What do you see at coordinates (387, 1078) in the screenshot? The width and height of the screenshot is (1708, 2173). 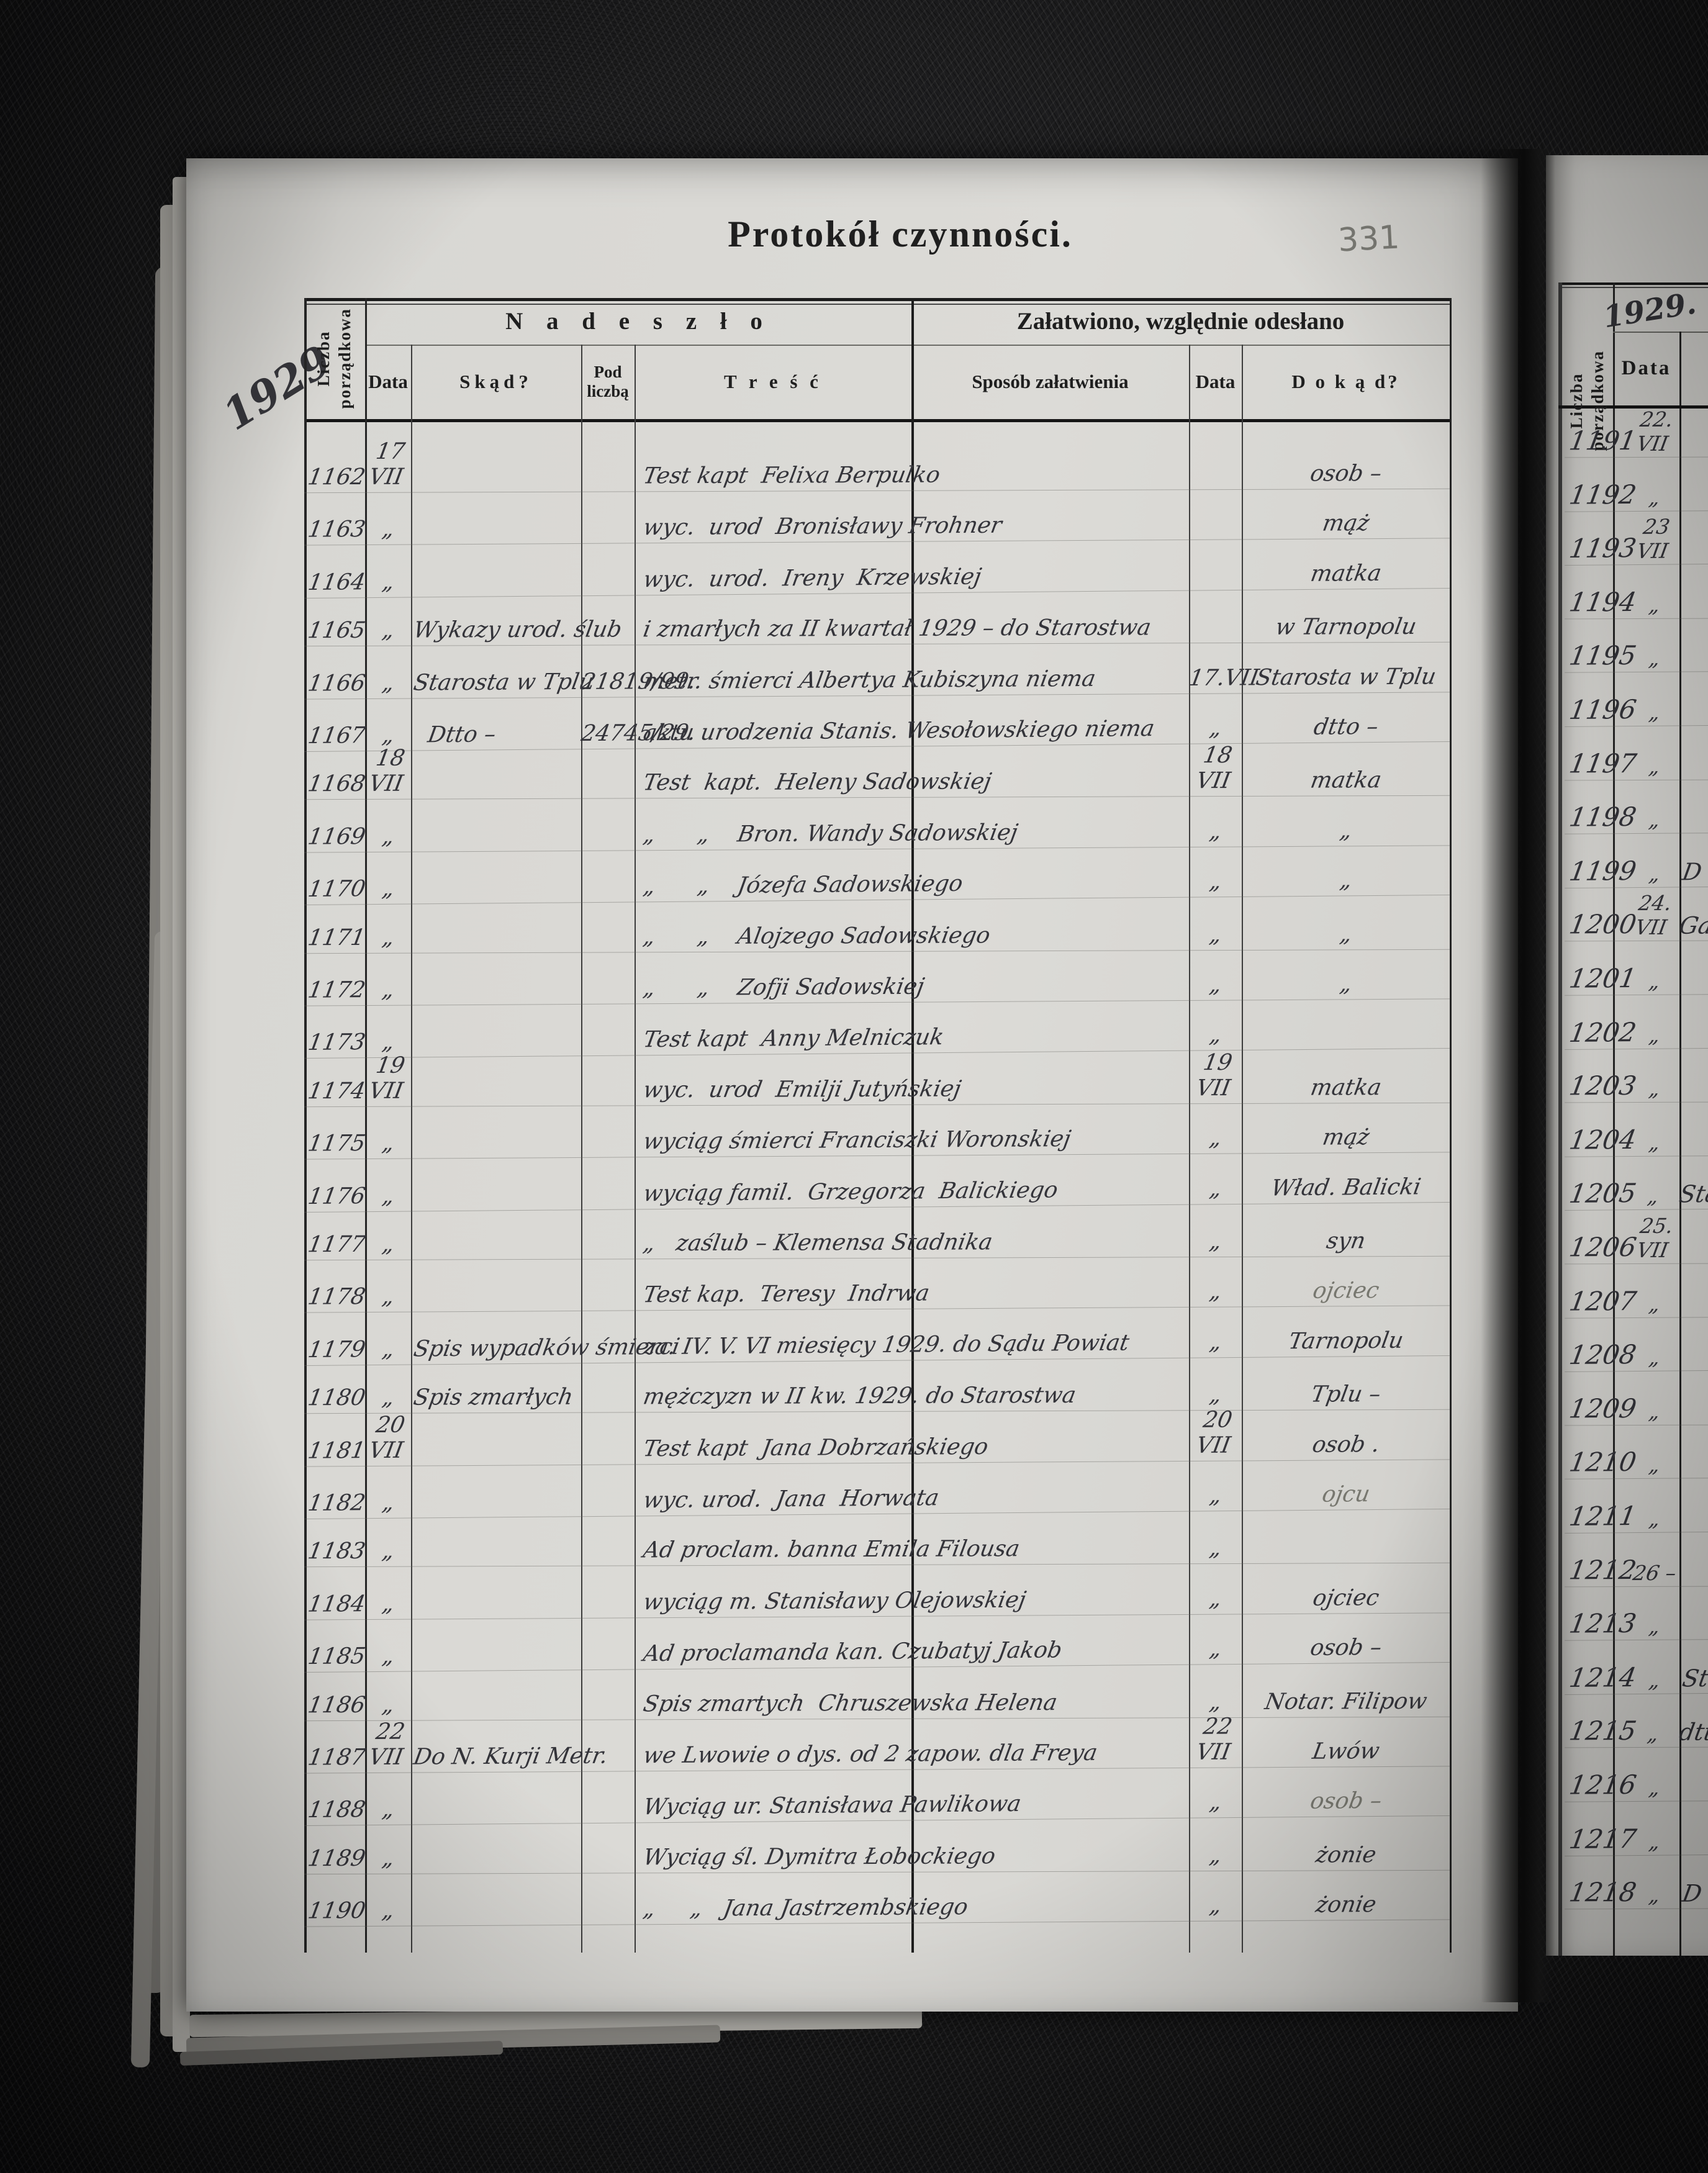 I see `row-date: 19 VII` at bounding box center [387, 1078].